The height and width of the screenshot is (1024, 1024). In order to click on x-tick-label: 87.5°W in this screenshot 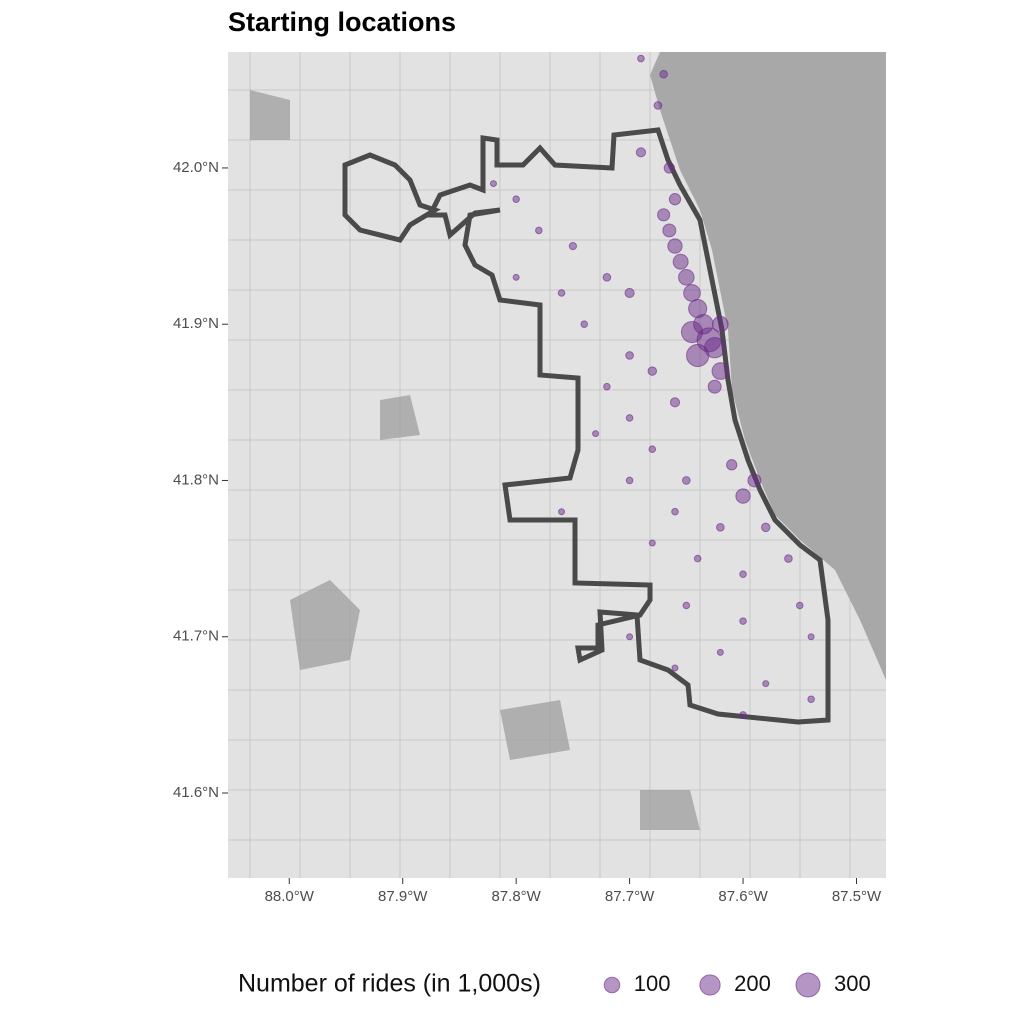, I will do `click(857, 896)`.